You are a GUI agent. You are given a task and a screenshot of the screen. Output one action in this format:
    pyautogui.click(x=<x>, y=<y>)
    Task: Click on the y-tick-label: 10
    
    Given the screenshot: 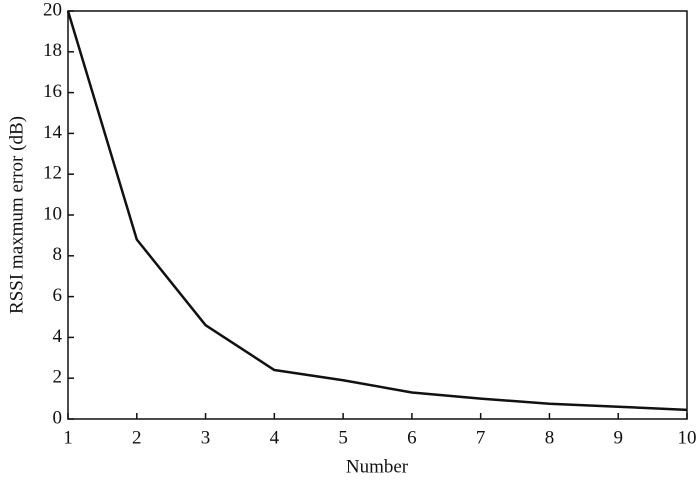 What is the action you would take?
    pyautogui.click(x=52, y=213)
    